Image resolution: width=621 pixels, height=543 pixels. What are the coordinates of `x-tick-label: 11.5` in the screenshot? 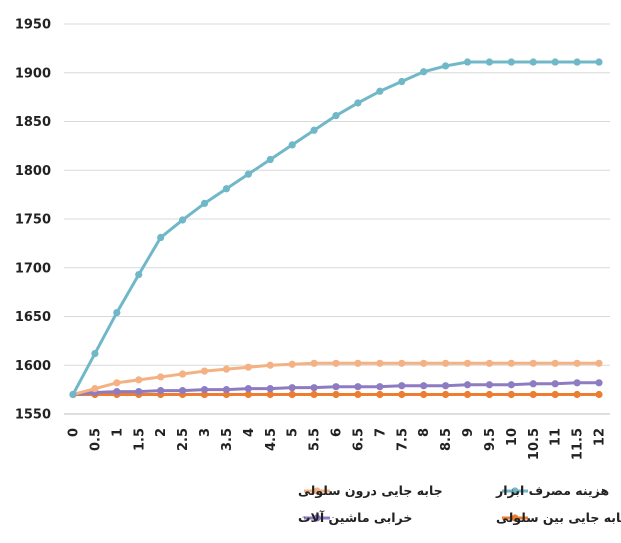 It's located at (578, 444).